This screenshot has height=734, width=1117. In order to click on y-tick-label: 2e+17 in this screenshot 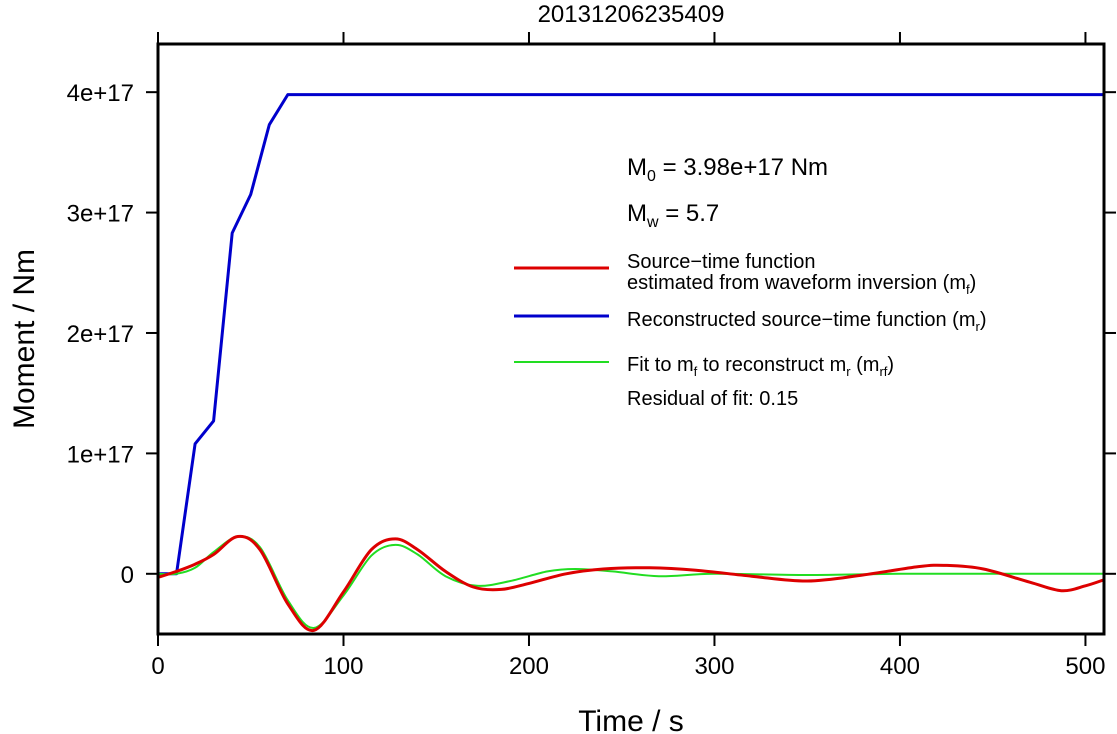, I will do `click(100, 334)`.